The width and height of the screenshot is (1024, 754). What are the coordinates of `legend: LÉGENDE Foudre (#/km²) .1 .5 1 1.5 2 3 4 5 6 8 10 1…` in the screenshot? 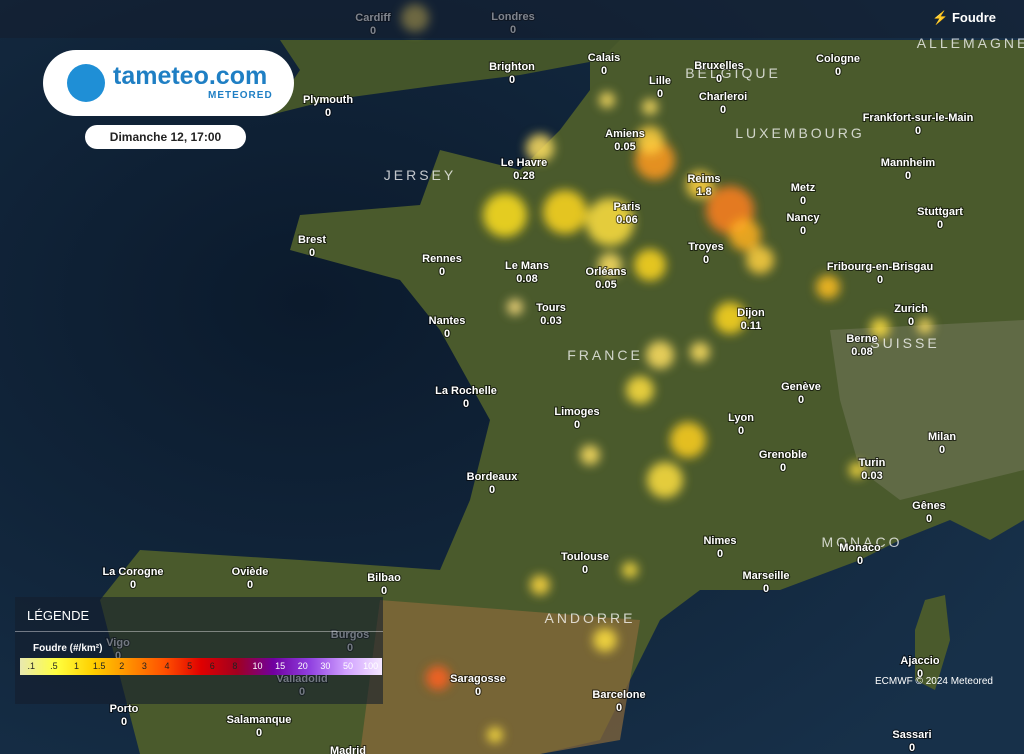 It's located at (199, 650).